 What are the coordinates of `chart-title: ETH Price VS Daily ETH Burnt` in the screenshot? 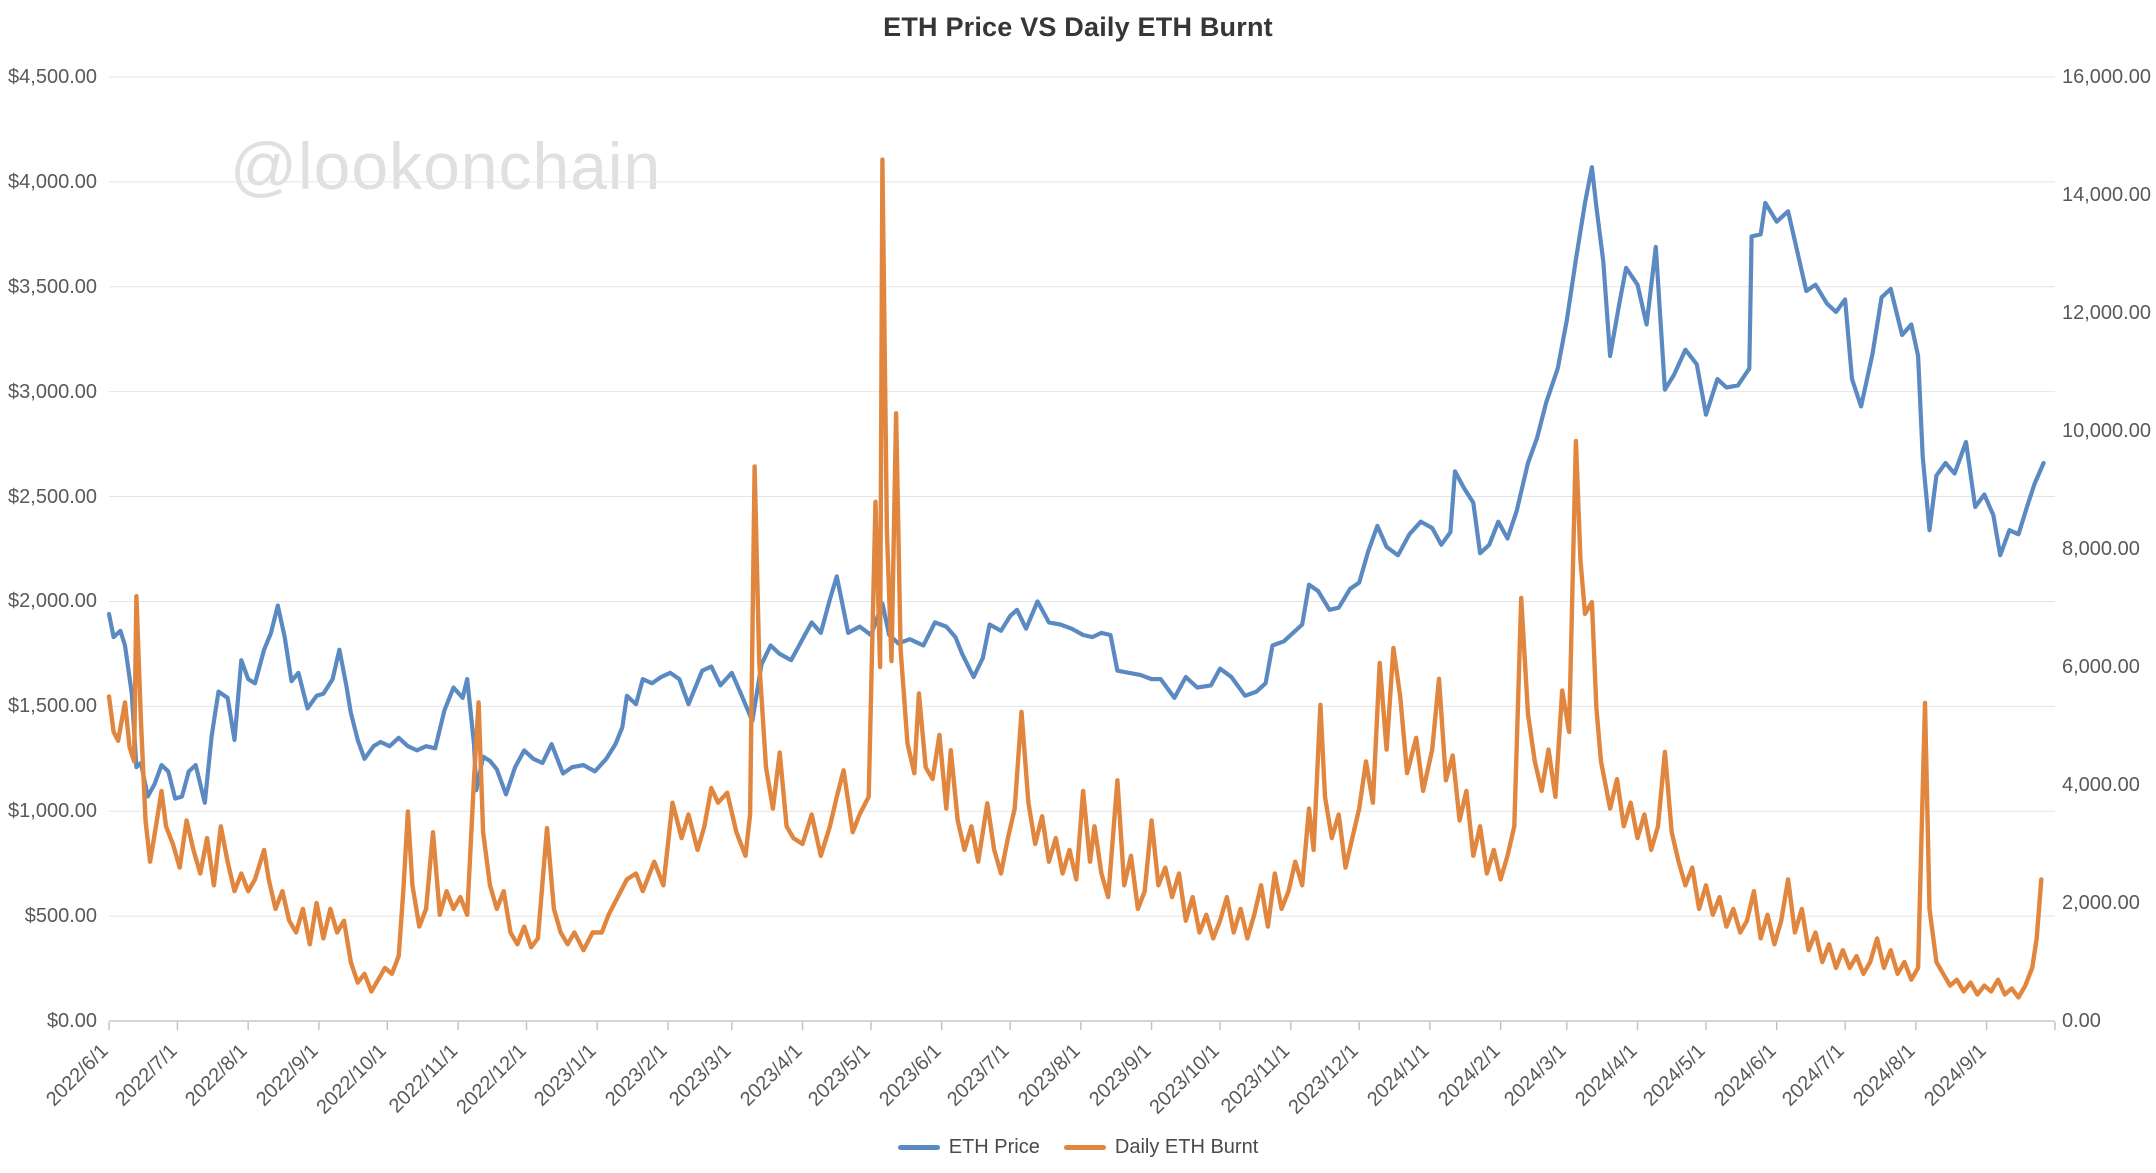 It's located at (1078, 27).